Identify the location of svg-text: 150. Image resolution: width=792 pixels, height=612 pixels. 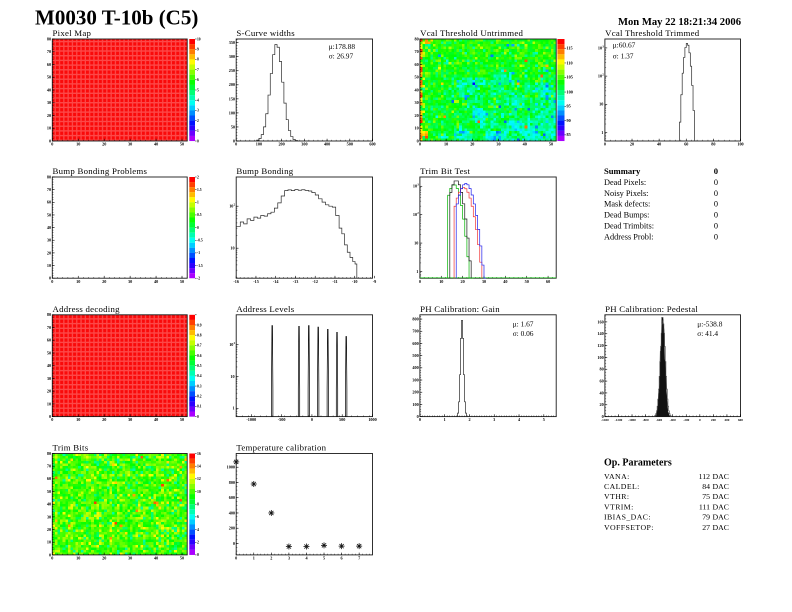
(232, 98).